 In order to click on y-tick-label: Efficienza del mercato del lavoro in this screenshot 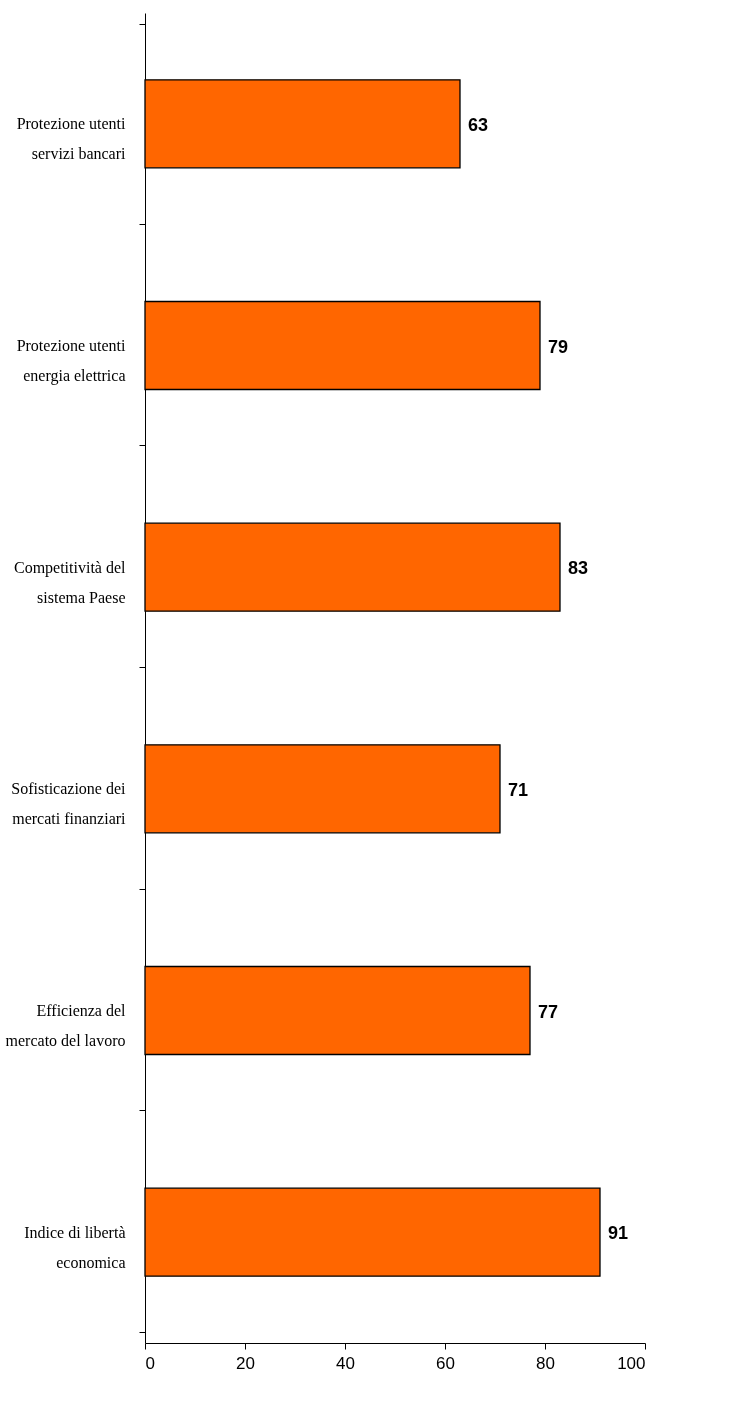, I will do `click(66, 1025)`.